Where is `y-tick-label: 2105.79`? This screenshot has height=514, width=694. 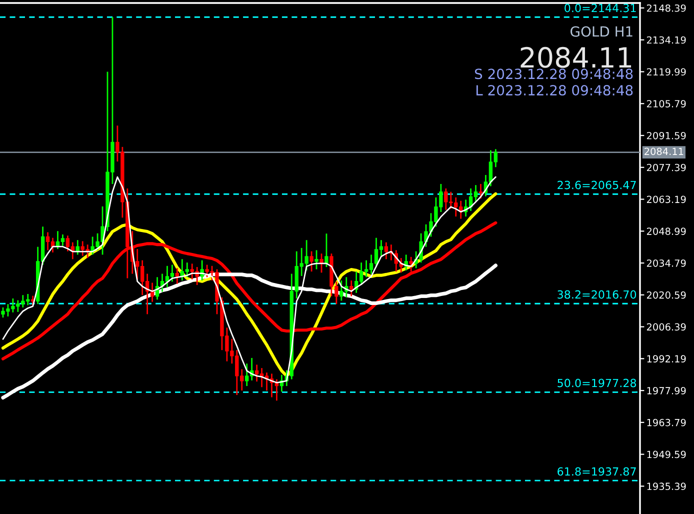
y-tick-label: 2105.79 is located at coordinates (666, 104).